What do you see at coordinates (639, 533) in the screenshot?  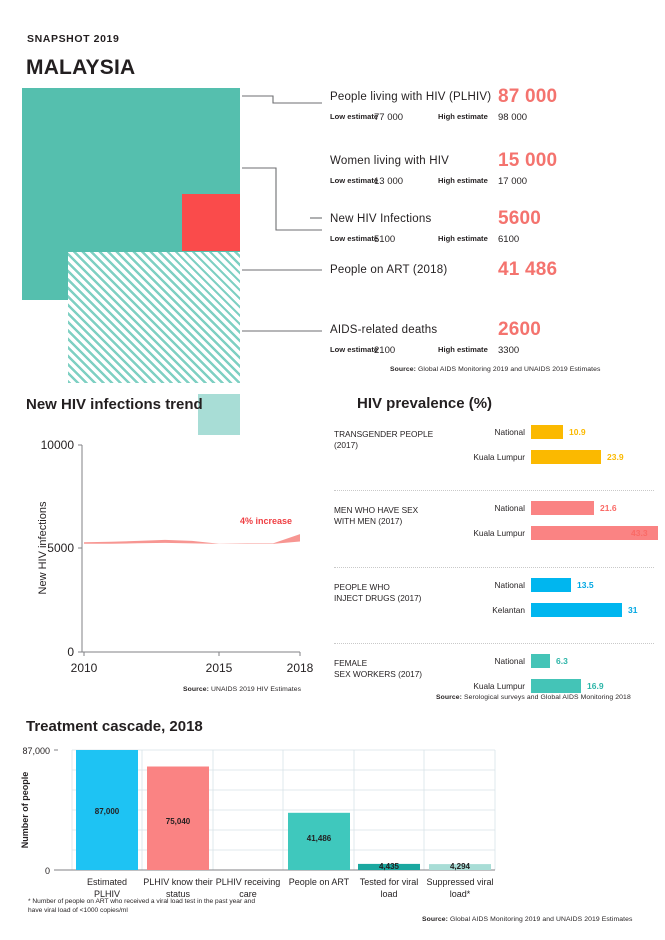 I see `prevalence-bar-value: 43.3` at bounding box center [639, 533].